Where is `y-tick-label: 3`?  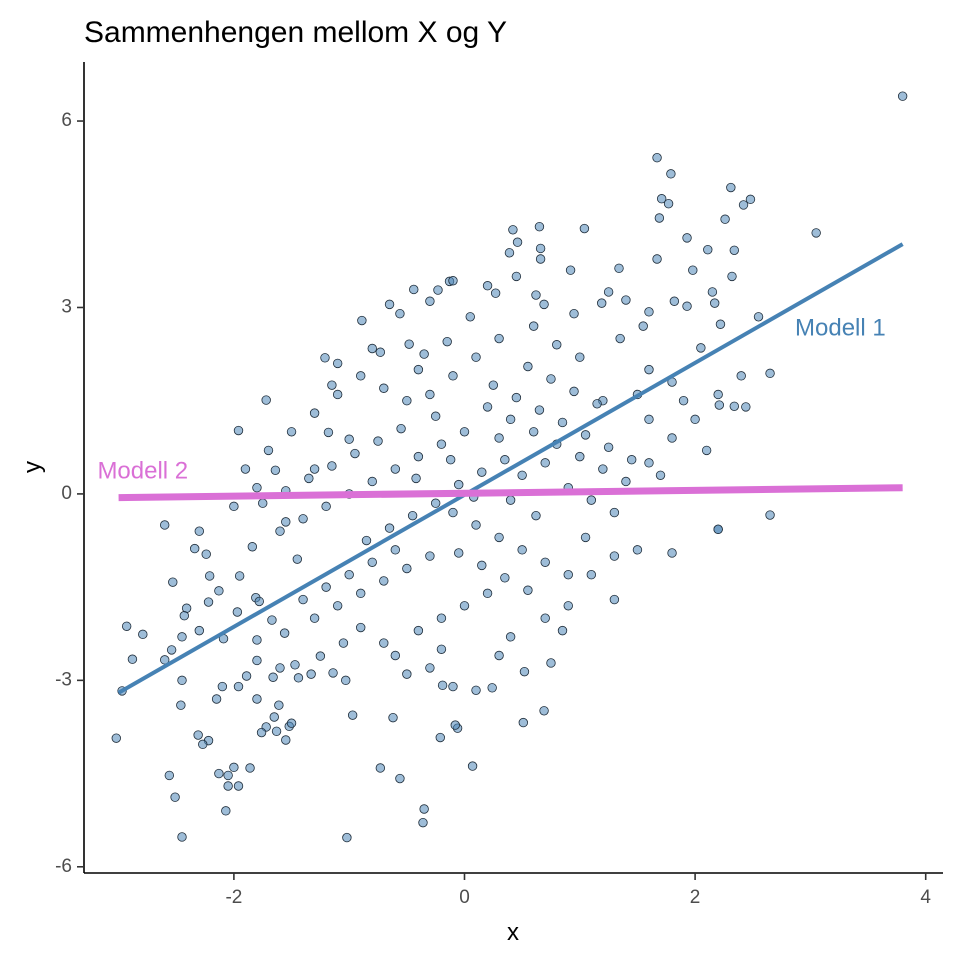 y-tick-label: 3 is located at coordinates (66, 306).